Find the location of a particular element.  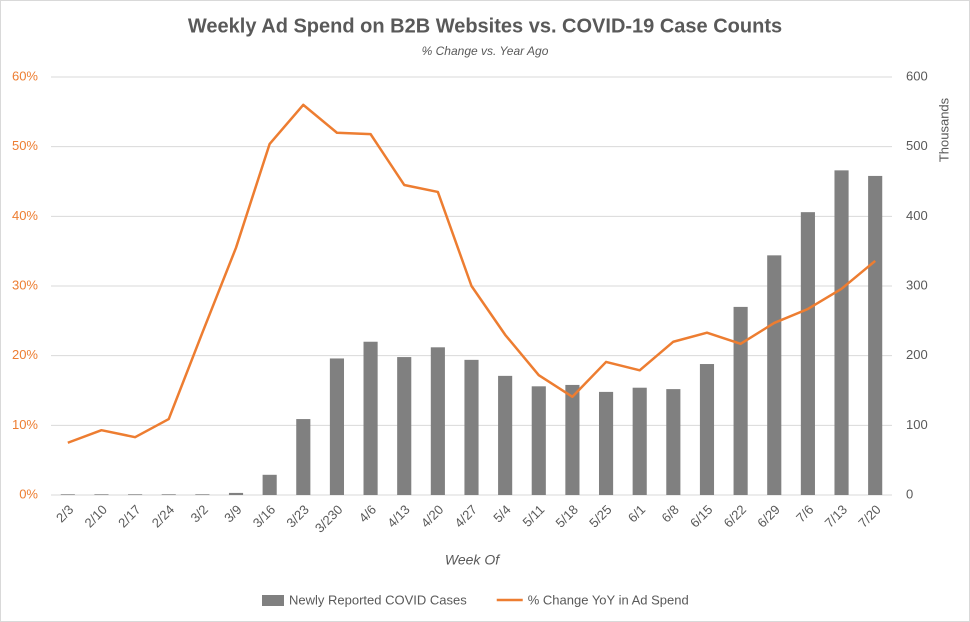

y-tick-label: 40% is located at coordinates (25, 215).